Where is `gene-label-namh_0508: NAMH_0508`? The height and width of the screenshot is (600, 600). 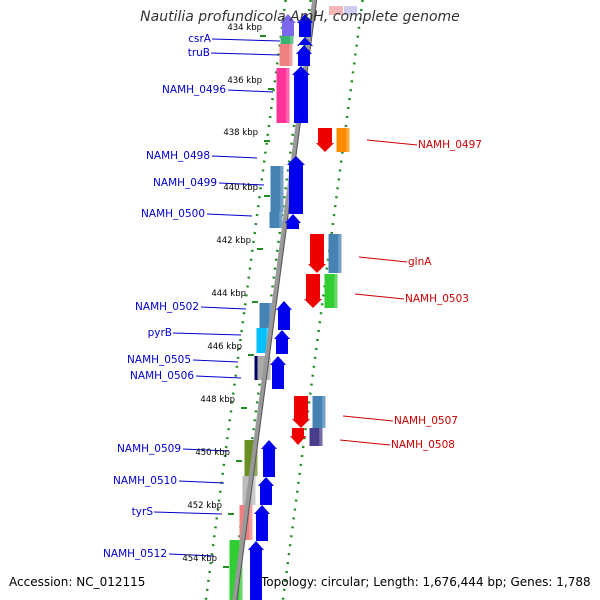 gene-label-namh_0508: NAMH_0508 is located at coordinates (423, 445).